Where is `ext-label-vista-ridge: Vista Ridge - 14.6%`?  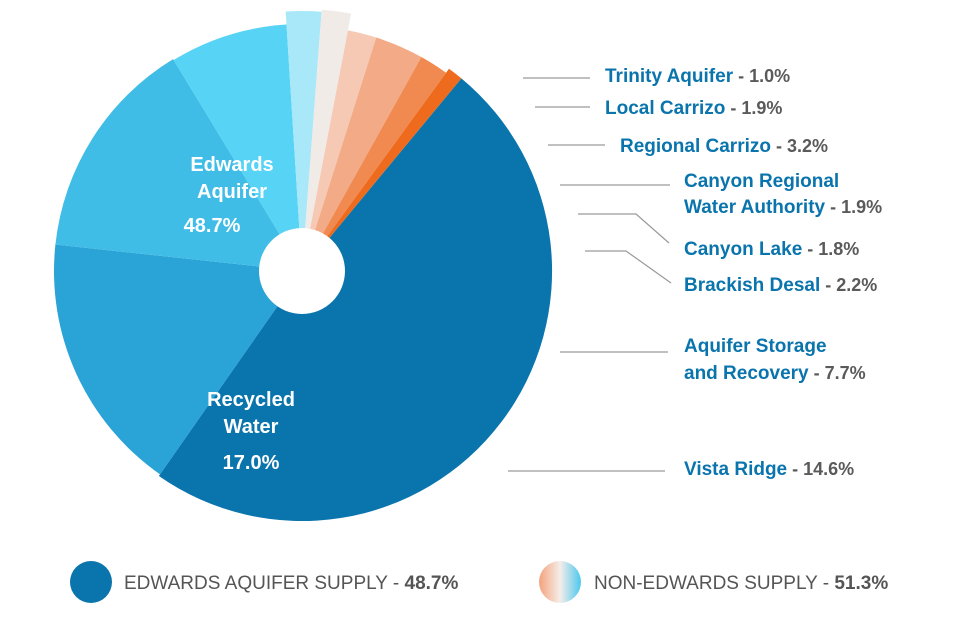 ext-label-vista-ridge: Vista Ridge - 14.6% is located at coordinates (769, 469).